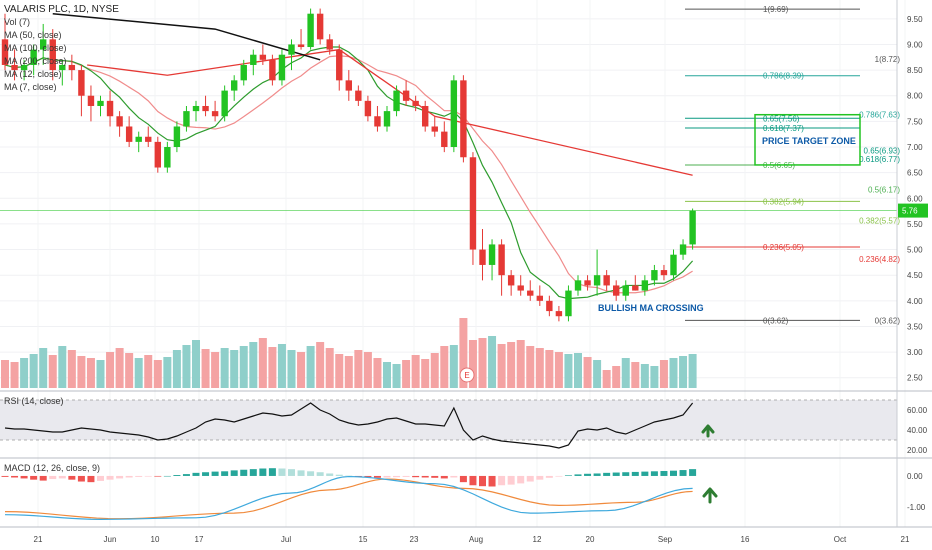  I want to click on time-tick-label: 20, so click(590, 539).